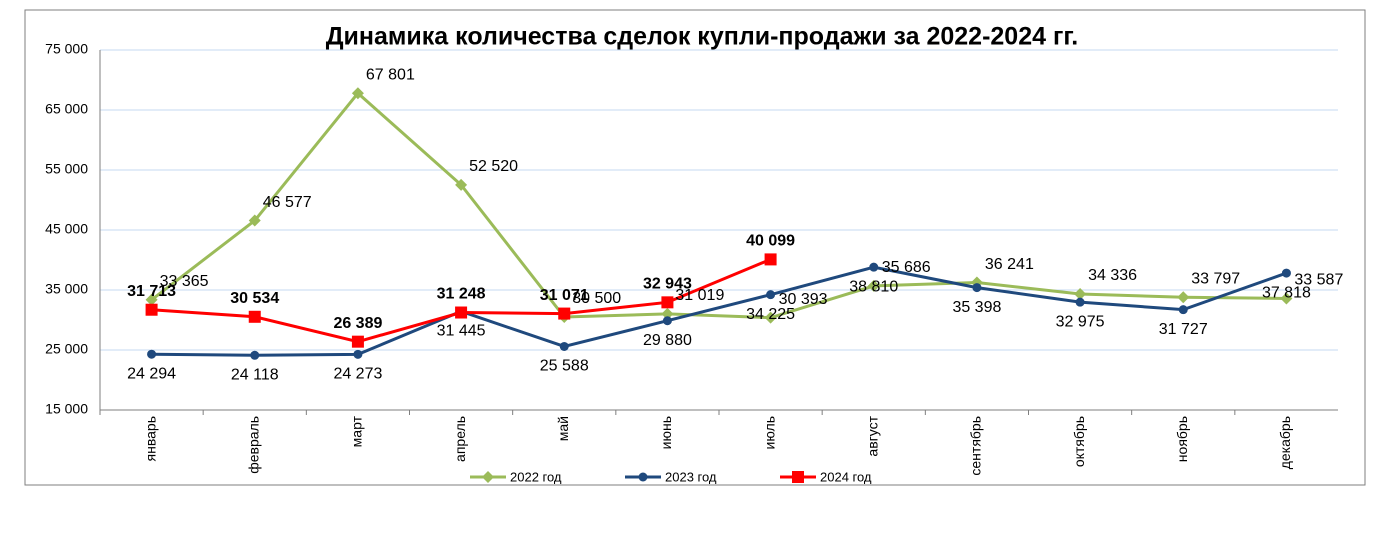 This screenshot has width=1381, height=533. I want to click on data-label: 31 445, so click(461, 331).